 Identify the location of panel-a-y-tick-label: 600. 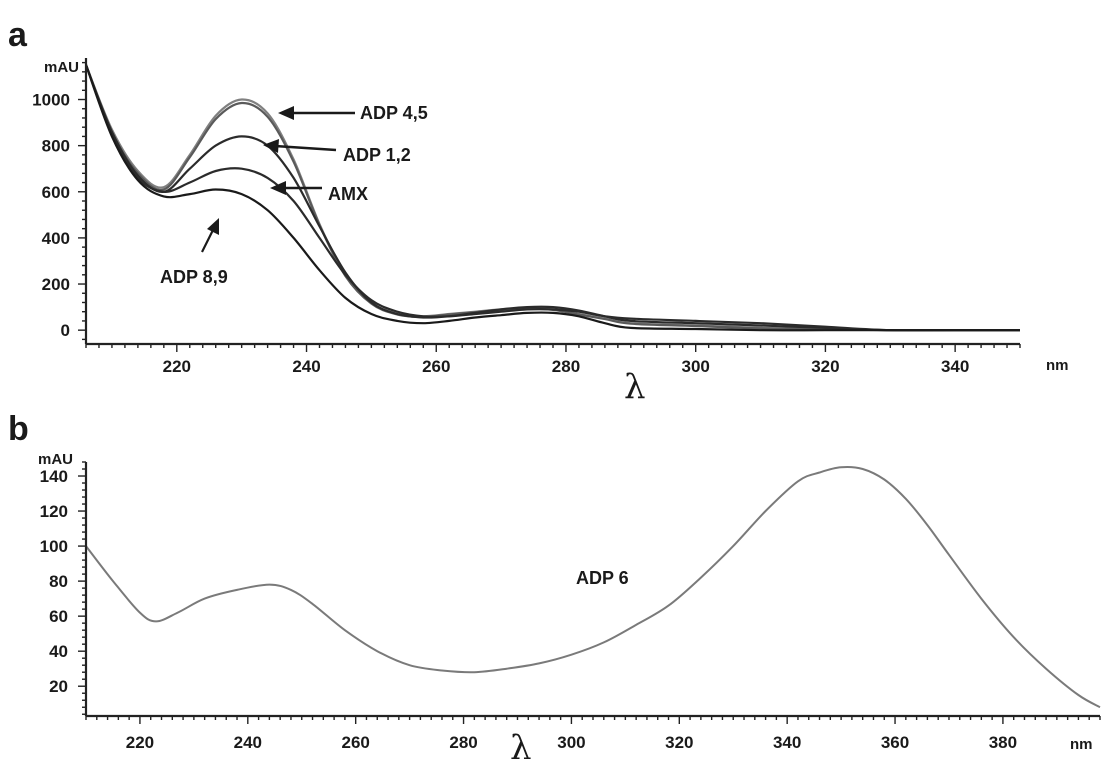
(56, 192).